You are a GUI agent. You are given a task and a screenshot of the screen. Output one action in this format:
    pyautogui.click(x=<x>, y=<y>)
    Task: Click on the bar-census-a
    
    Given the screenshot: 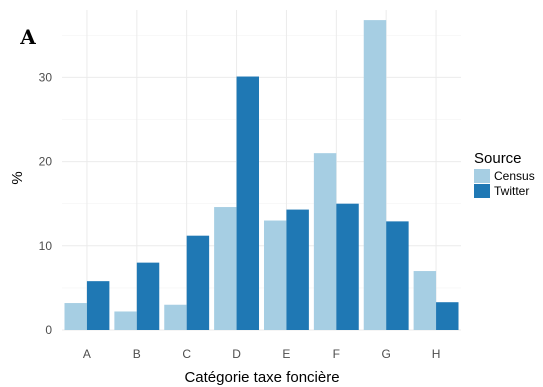 What is the action you would take?
    pyautogui.click(x=75, y=316)
    